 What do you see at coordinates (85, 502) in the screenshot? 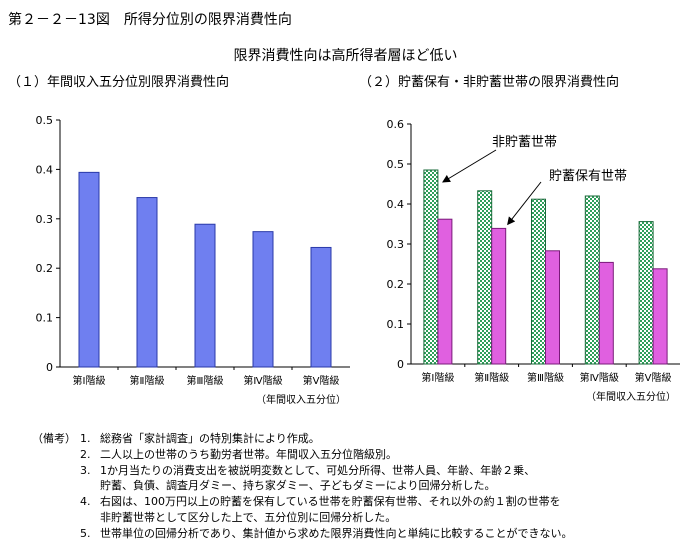
I see `note-number: 4.` at bounding box center [85, 502].